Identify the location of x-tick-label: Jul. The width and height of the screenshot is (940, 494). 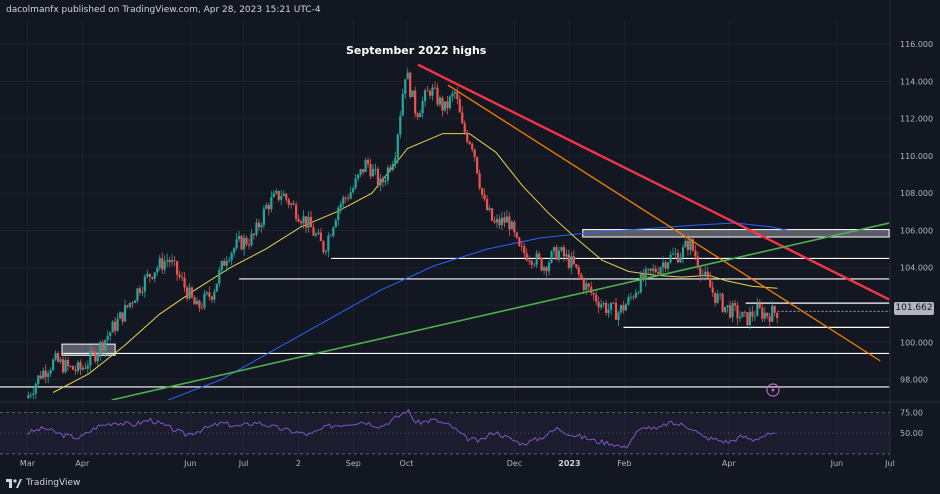
(243, 463).